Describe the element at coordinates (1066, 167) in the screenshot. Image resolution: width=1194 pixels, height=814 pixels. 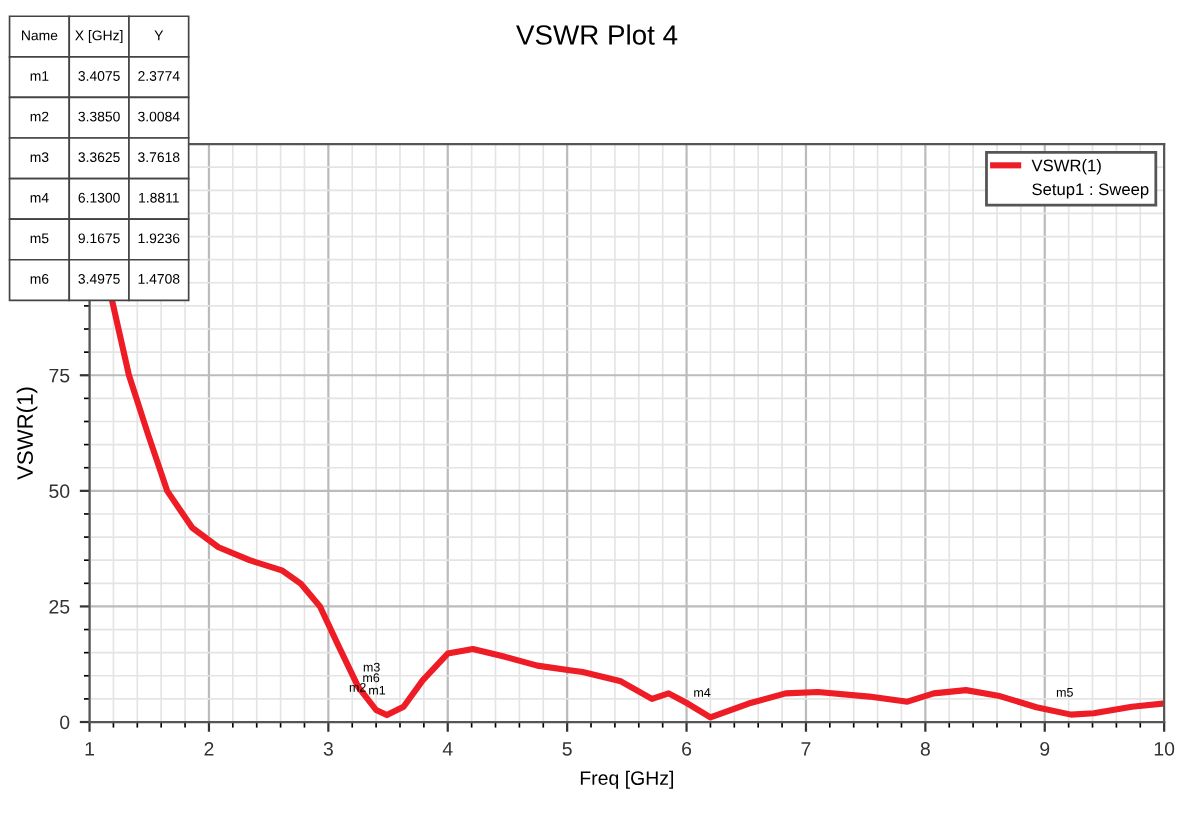
I see `legend-label: VSWR(1)` at that location.